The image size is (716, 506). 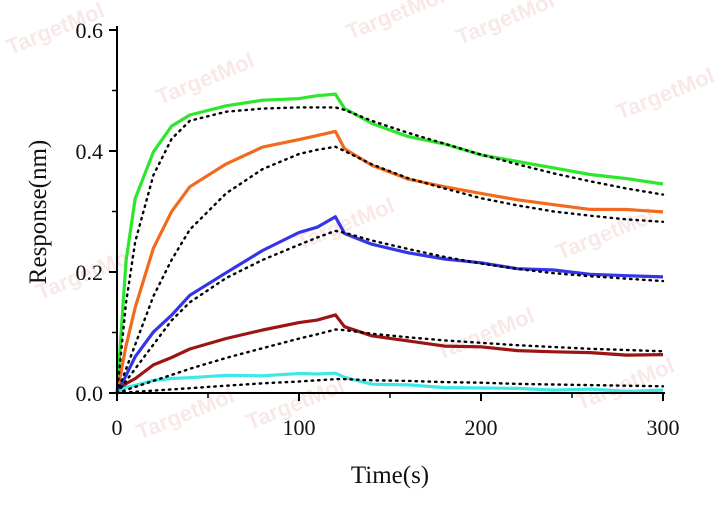 I want to click on x-tick-label: 100, so click(x=299, y=427).